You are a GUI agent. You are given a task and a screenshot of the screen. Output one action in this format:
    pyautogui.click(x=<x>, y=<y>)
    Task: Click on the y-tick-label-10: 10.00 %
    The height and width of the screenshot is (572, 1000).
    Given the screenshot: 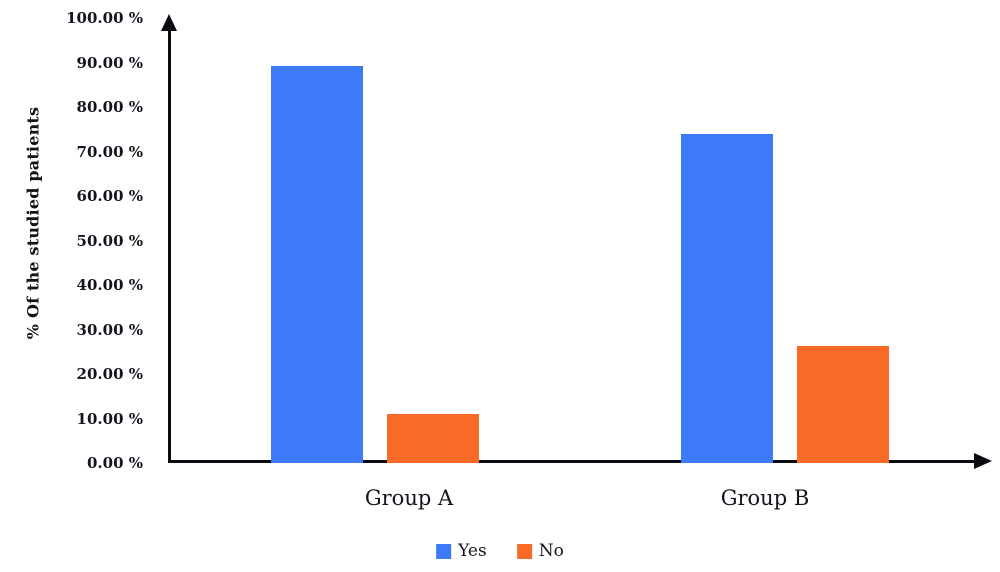 What is the action you would take?
    pyautogui.click(x=109, y=418)
    